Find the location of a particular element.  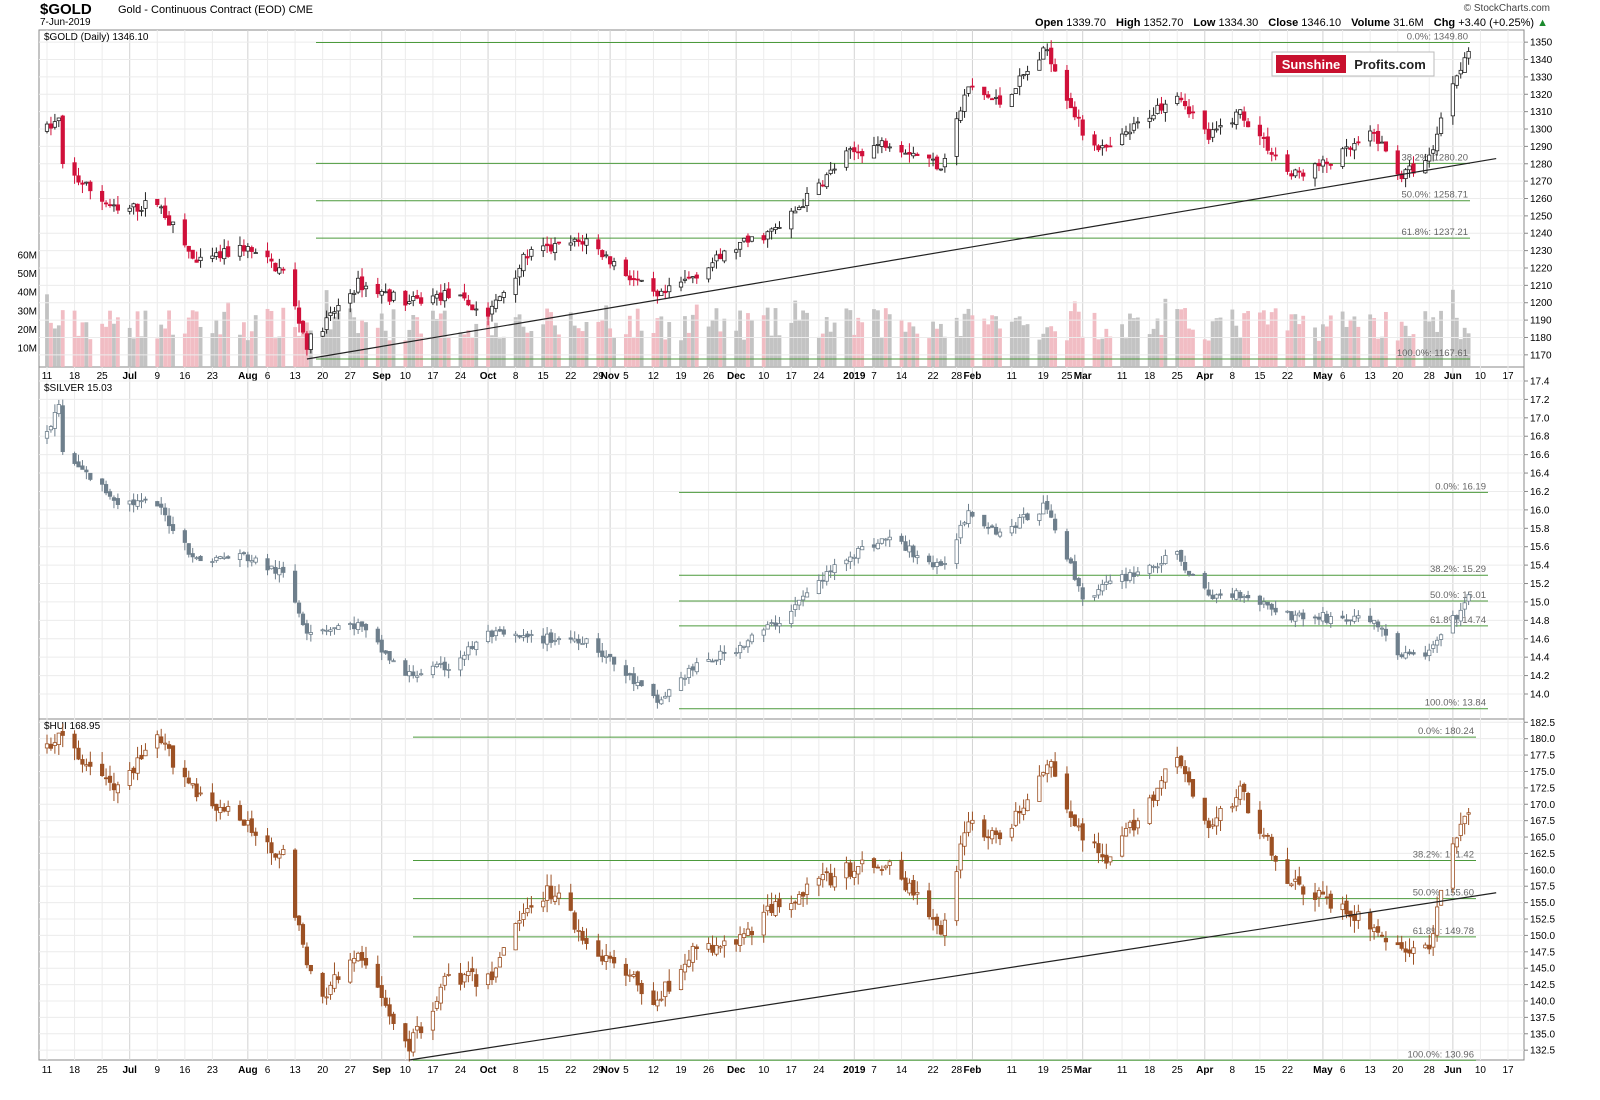

x-tick-label: 25 is located at coordinates (1178, 376).